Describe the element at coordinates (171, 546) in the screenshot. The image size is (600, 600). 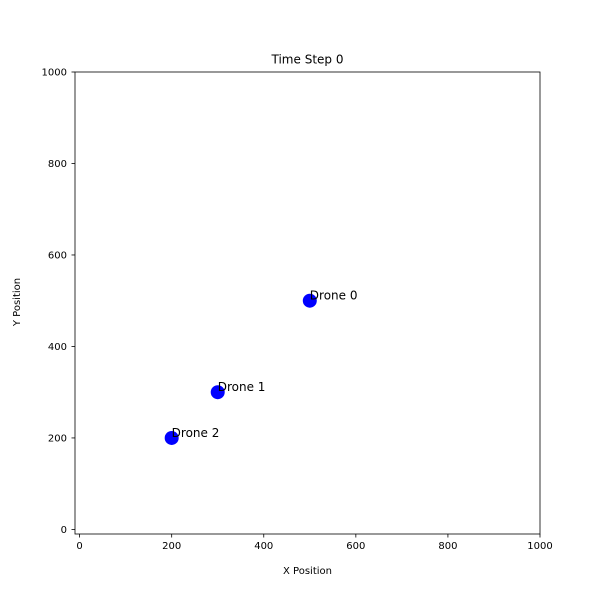
I see `x-tick-label: 200` at that location.